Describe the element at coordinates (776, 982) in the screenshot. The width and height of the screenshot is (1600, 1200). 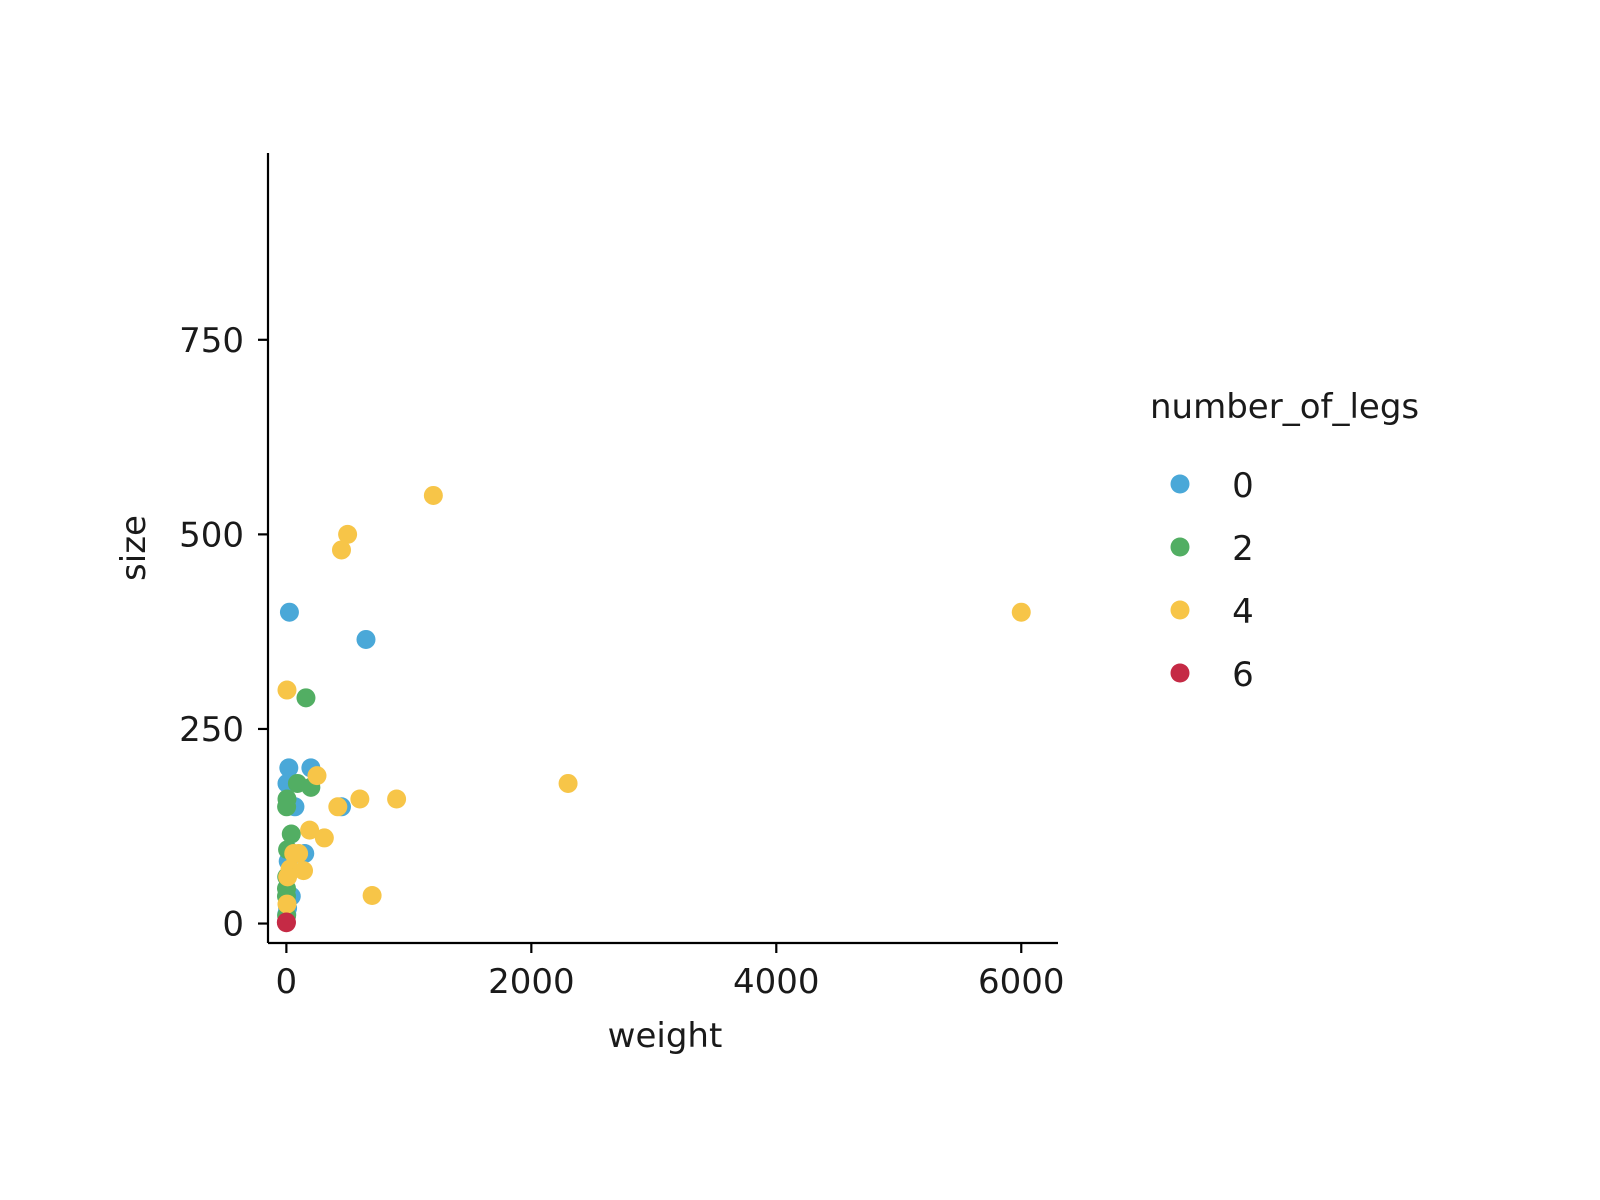
I see `x-tick-label: 4000` at that location.